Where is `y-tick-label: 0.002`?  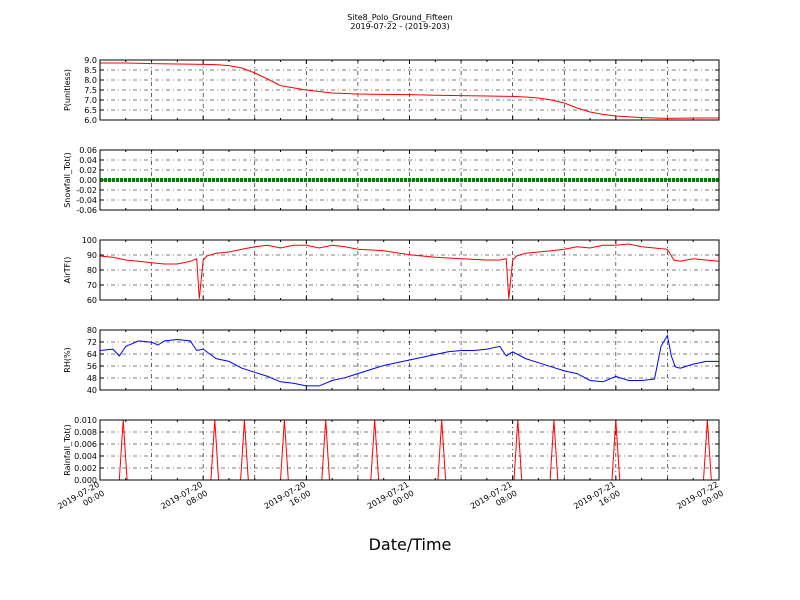
y-tick-label: 0.002 is located at coordinates (85, 468).